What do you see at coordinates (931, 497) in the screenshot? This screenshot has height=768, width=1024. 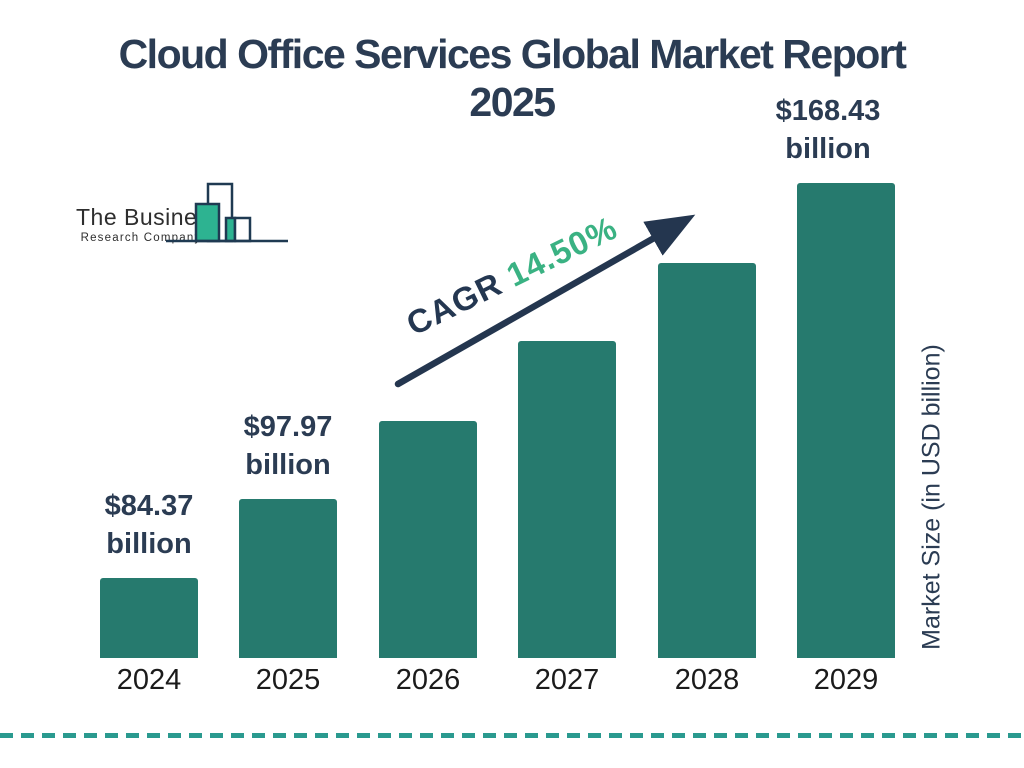 I see `y-axis-label: Market Size (in USD billion)` at bounding box center [931, 497].